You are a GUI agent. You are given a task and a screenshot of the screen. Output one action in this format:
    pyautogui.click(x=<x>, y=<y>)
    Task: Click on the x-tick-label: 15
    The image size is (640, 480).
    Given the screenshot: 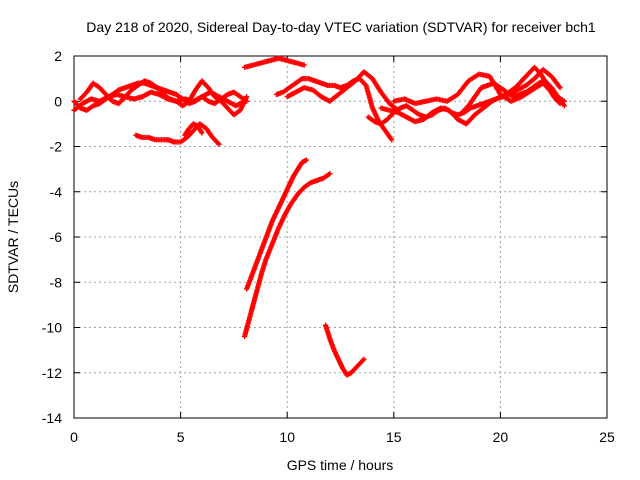 What is the action you would take?
    pyautogui.click(x=394, y=437)
    